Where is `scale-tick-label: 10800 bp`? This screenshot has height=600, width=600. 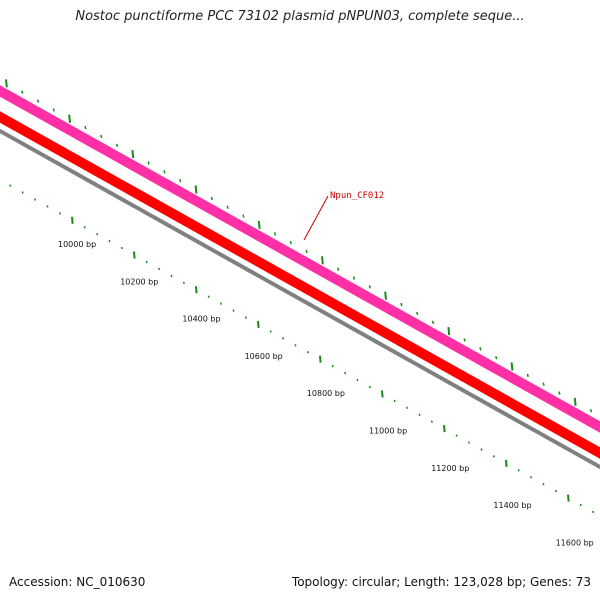
scale-tick-label: 10800 bp is located at coordinates (326, 393).